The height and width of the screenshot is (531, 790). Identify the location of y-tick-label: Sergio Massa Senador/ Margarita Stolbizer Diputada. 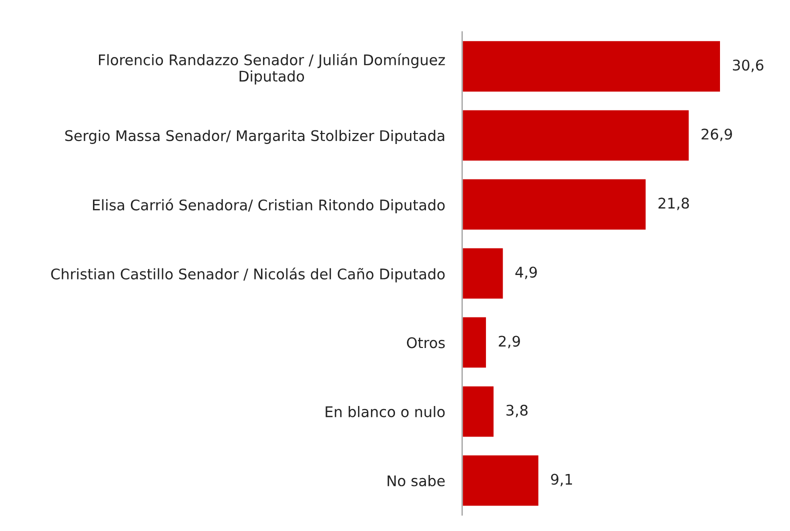
(254, 137).